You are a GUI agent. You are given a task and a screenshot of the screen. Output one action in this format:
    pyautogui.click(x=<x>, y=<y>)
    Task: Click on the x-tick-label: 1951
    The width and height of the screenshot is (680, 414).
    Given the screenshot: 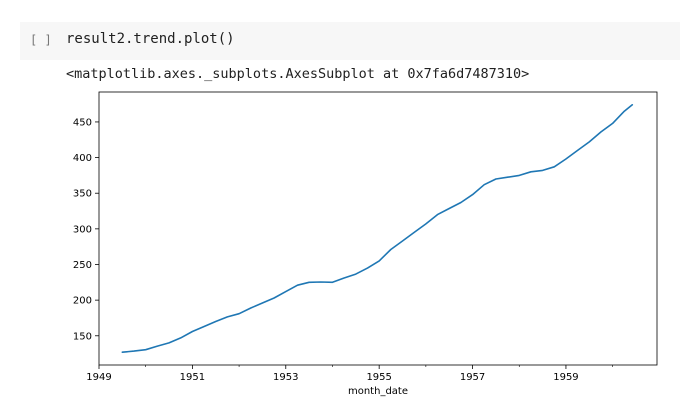 What is the action you would take?
    pyautogui.click(x=192, y=377)
    